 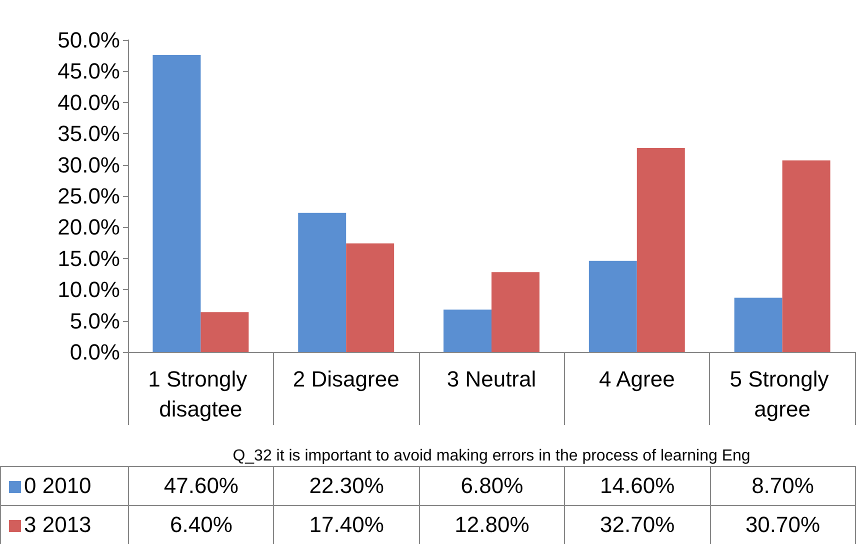 I want to click on data-label: 6.80%, so click(x=492, y=486).